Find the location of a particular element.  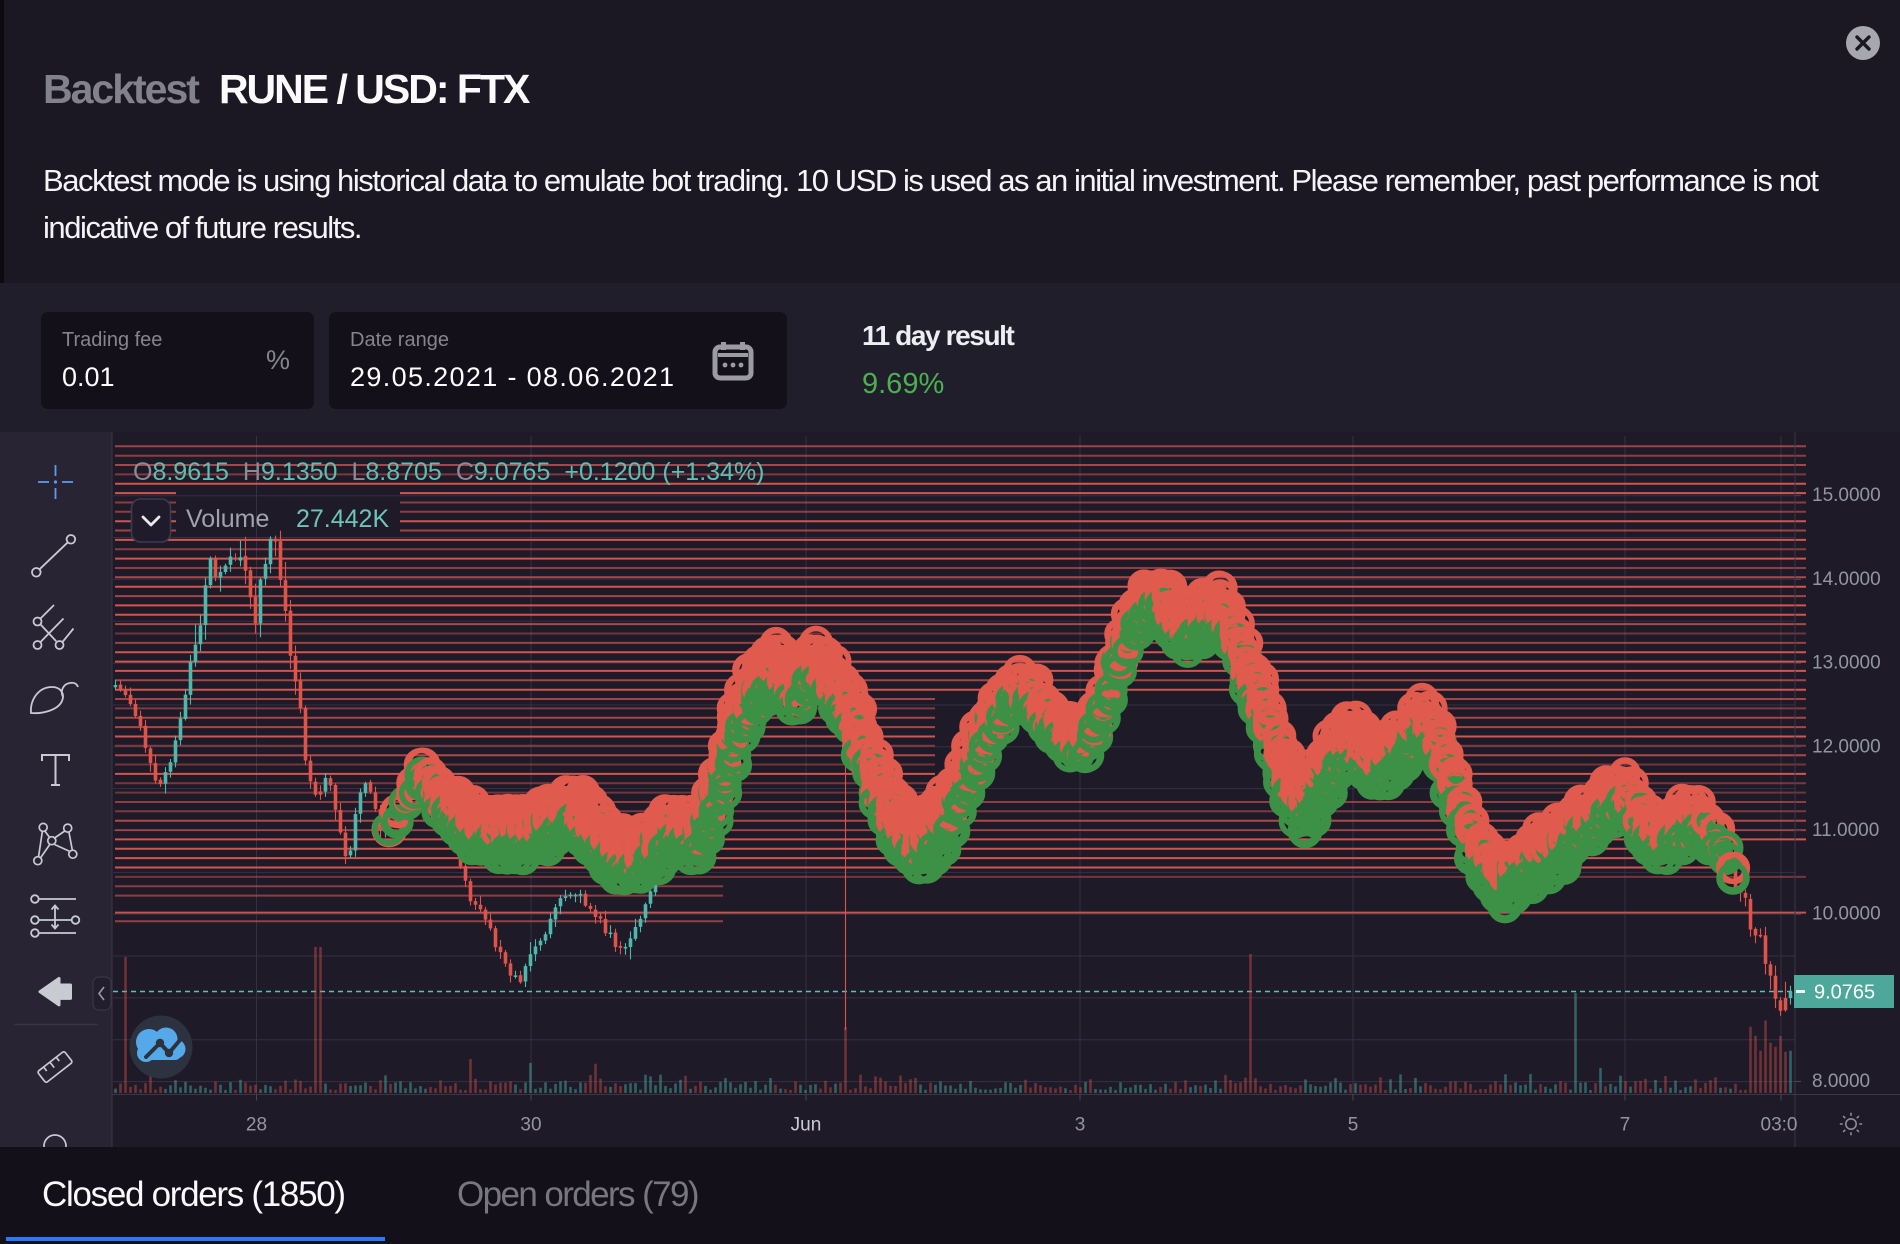

svg-text: 15.0000 is located at coordinates (1846, 495).